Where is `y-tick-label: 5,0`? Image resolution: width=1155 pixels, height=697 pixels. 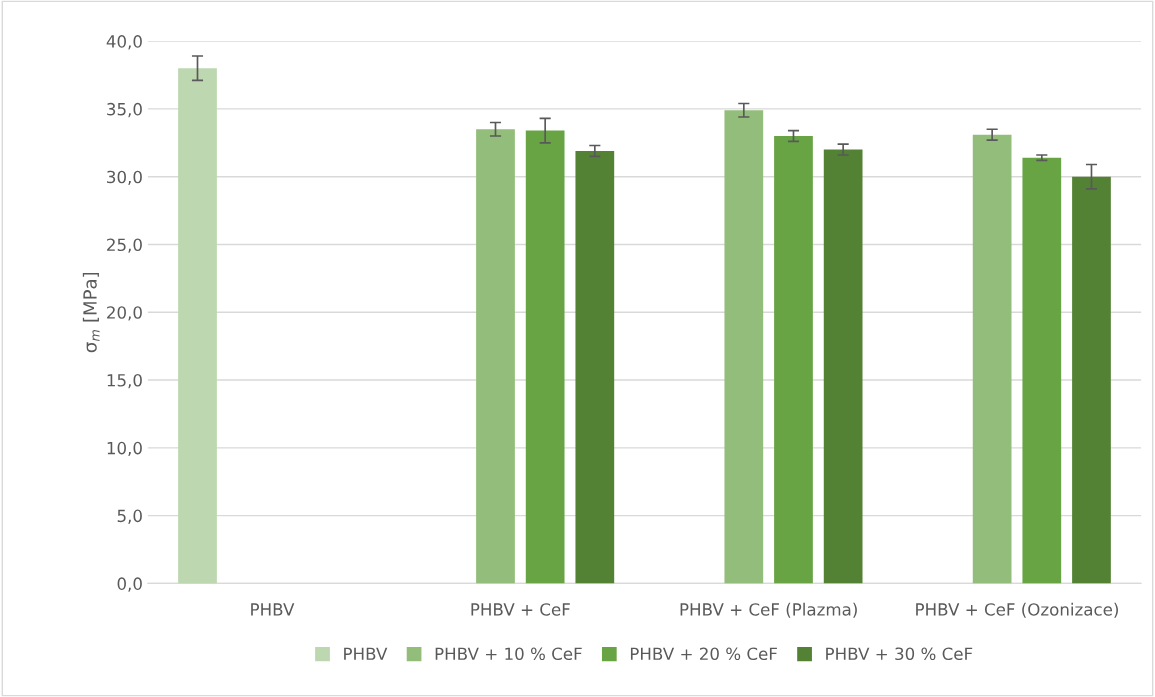 y-tick-label: 5,0 is located at coordinates (129, 516).